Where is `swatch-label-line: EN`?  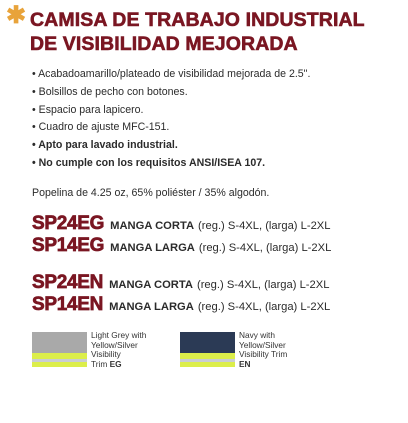 swatch-label-line: EN is located at coordinates (284, 364).